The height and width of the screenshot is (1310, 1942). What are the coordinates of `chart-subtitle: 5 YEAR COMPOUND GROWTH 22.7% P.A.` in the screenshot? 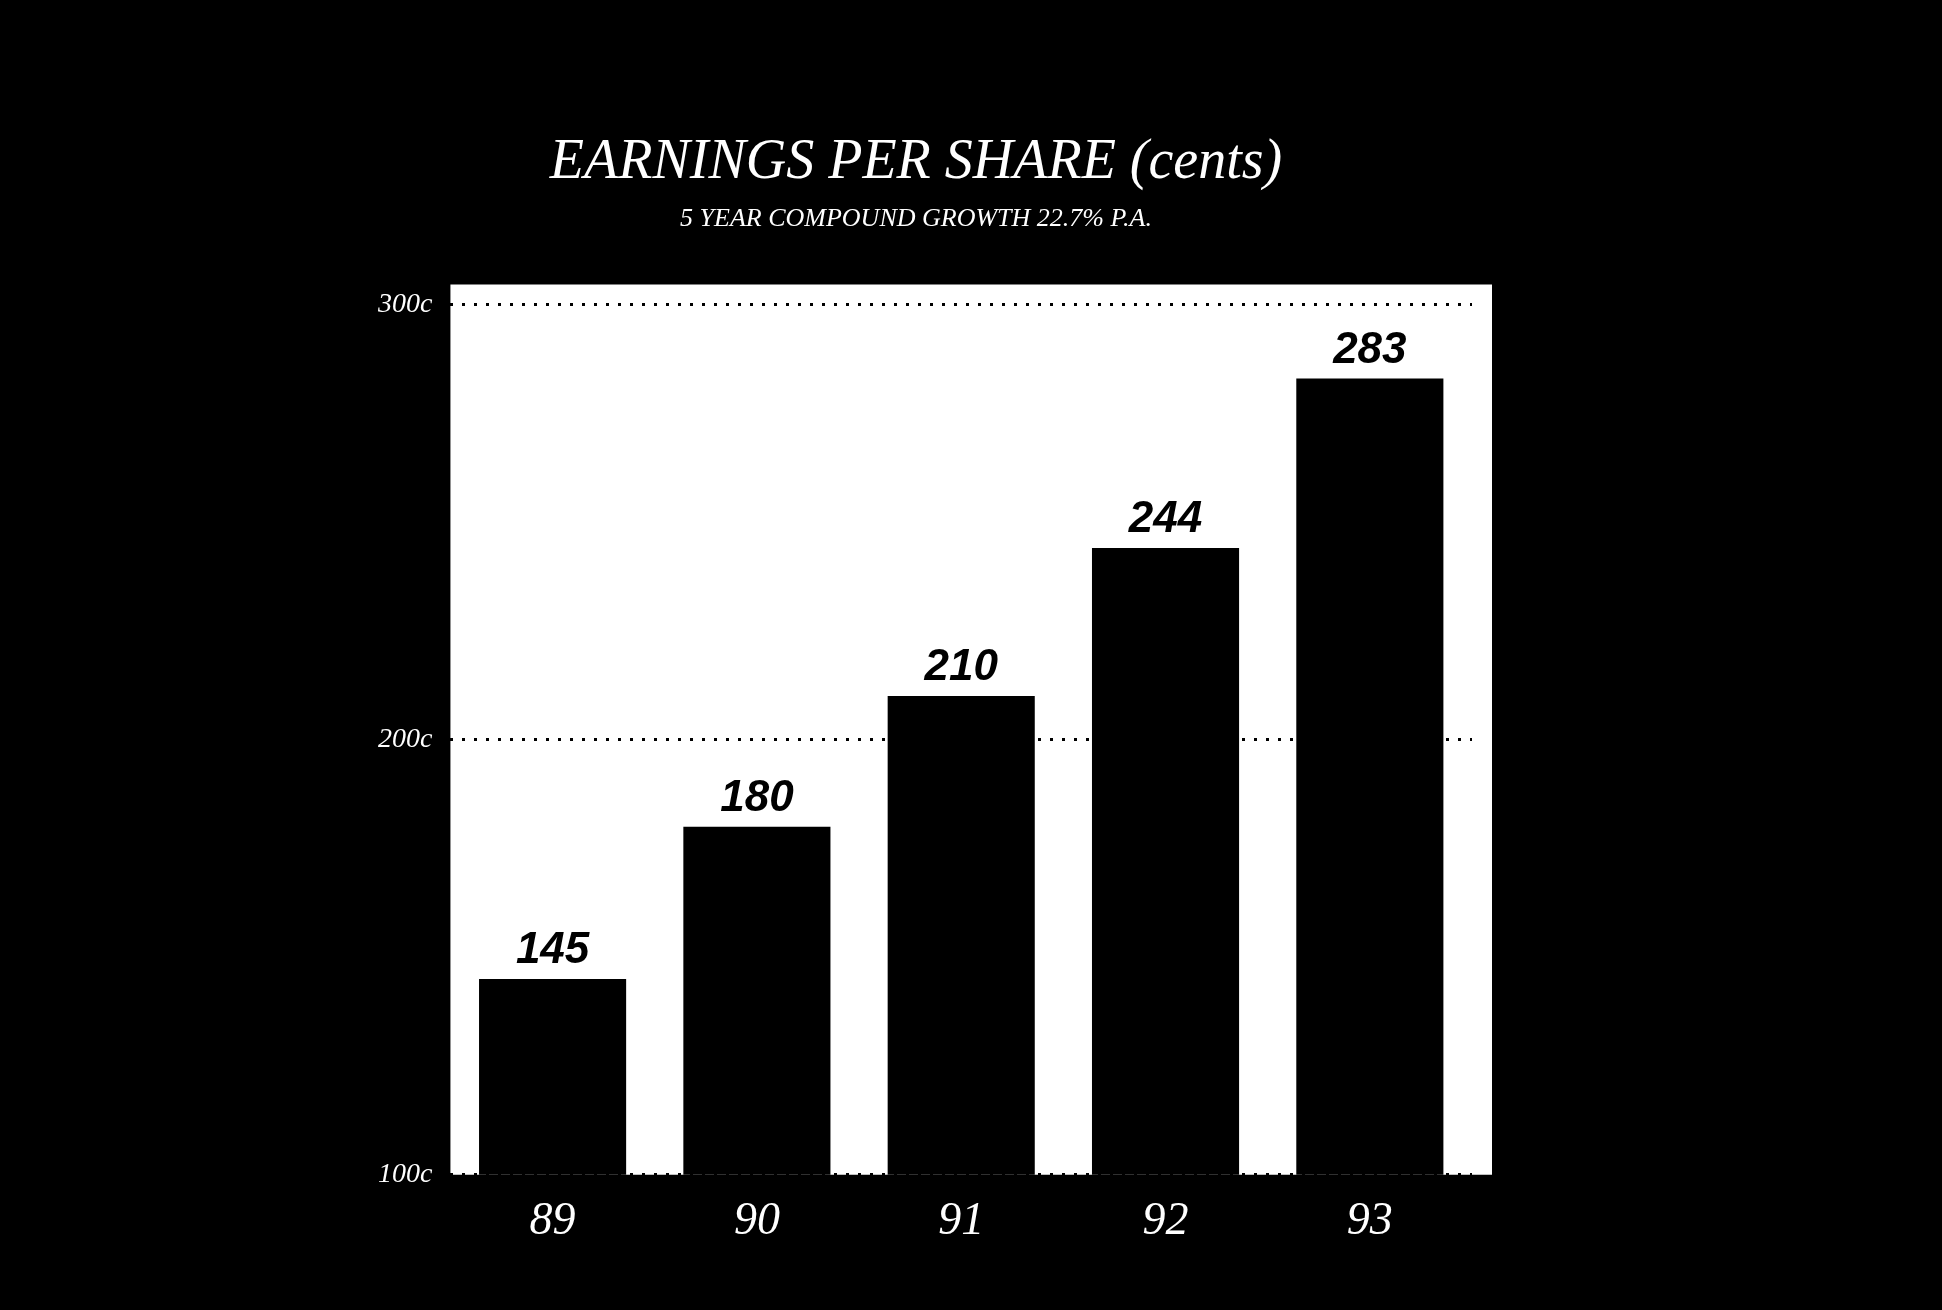 It's located at (916, 217).